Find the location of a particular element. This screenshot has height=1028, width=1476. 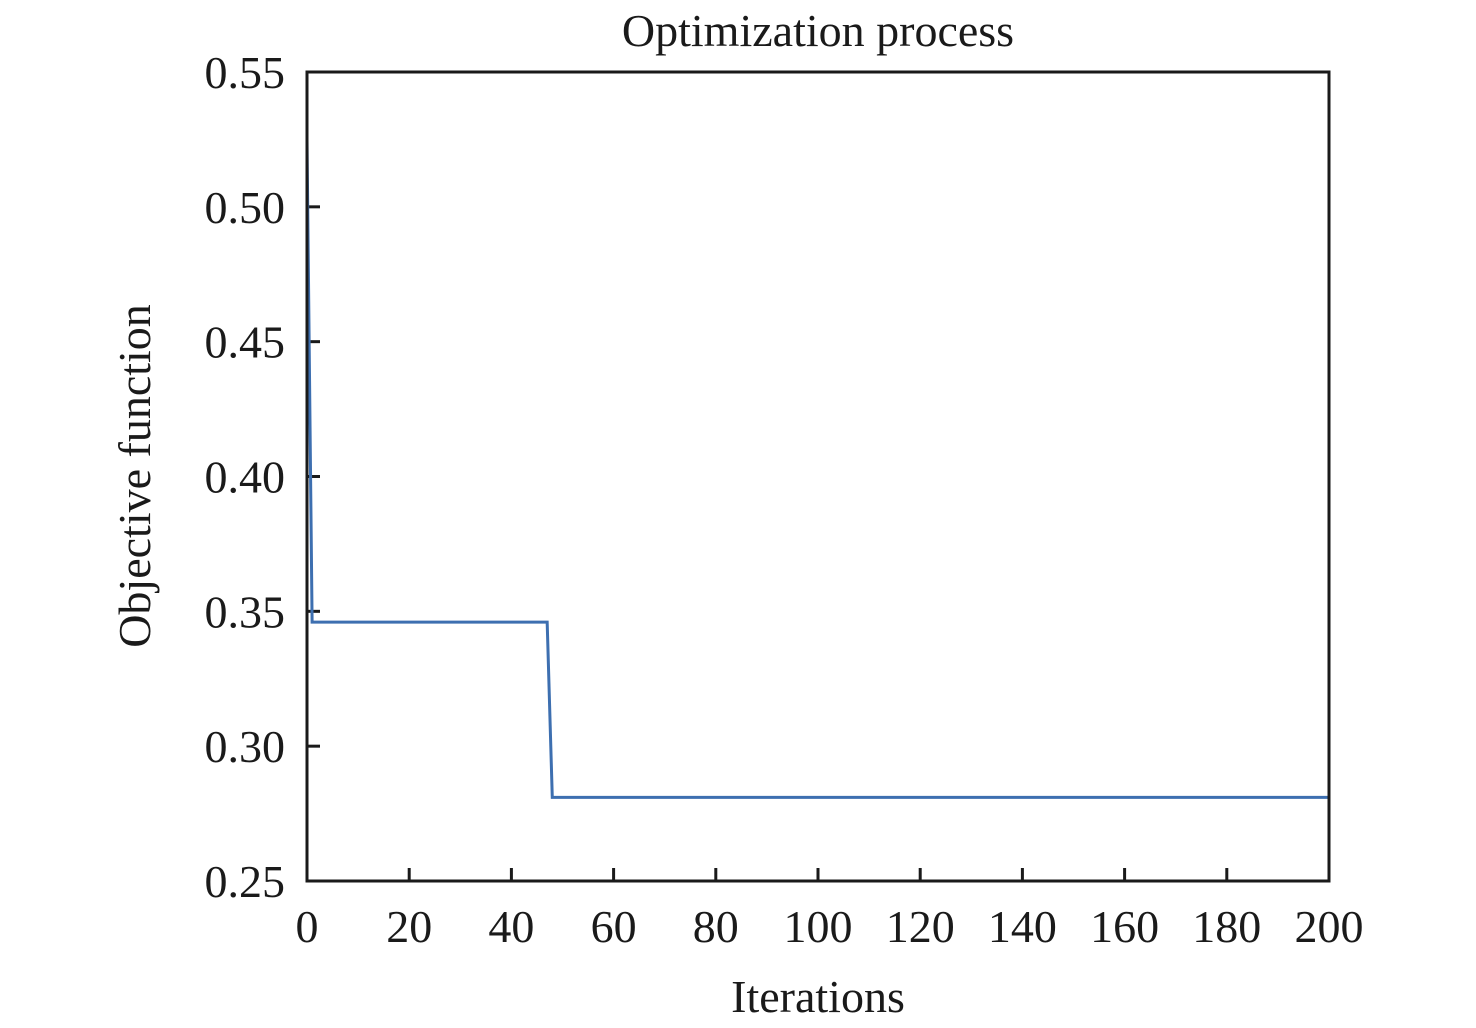

x-tick-label: 120 is located at coordinates (920, 926).